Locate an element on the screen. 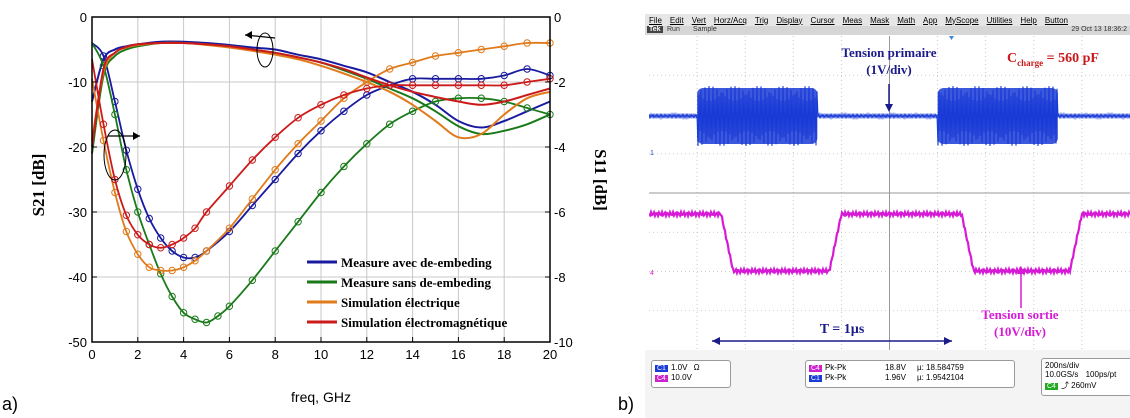 Image resolution: width=1130 pixels, height=418 pixels. tension-sortie-text: Tension sortie is located at coordinates (1020, 314).